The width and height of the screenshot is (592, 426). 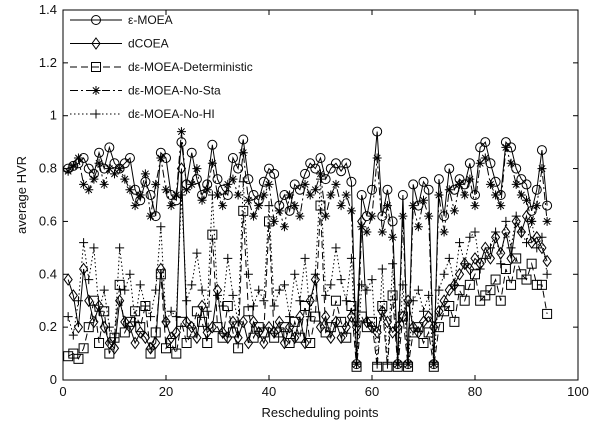 What do you see at coordinates (150, 20) in the screenshot?
I see `legend-label: ε-MOEA` at bounding box center [150, 20].